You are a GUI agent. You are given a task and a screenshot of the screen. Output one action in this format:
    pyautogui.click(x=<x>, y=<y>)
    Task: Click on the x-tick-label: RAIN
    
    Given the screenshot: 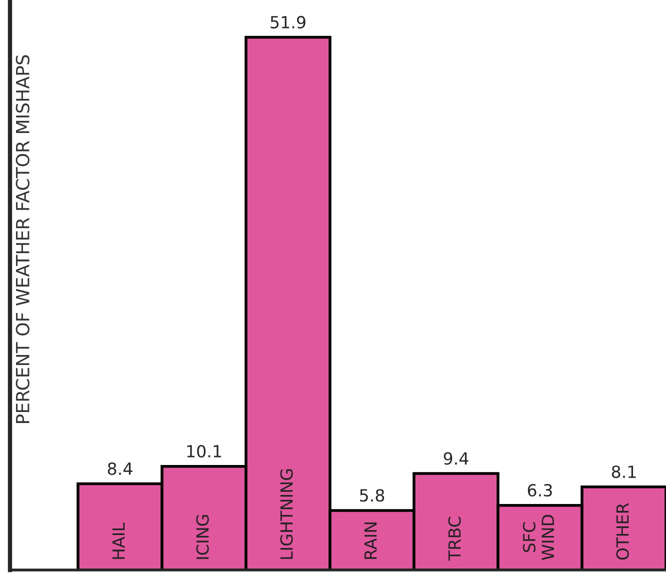 What is the action you would take?
    pyautogui.click(x=370, y=540)
    